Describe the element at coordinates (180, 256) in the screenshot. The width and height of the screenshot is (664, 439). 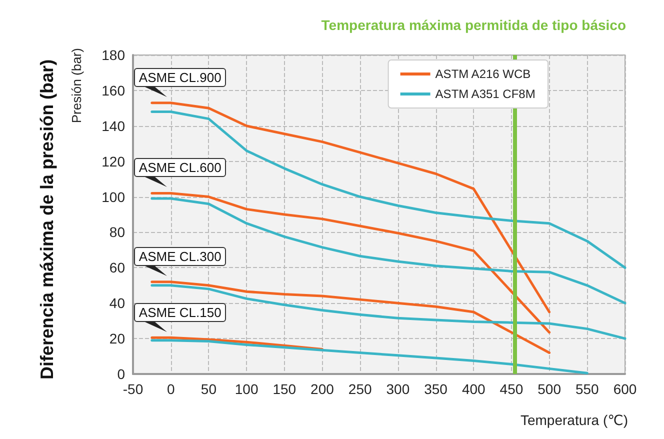
I see `annotation: ASME CL.300` at that location.